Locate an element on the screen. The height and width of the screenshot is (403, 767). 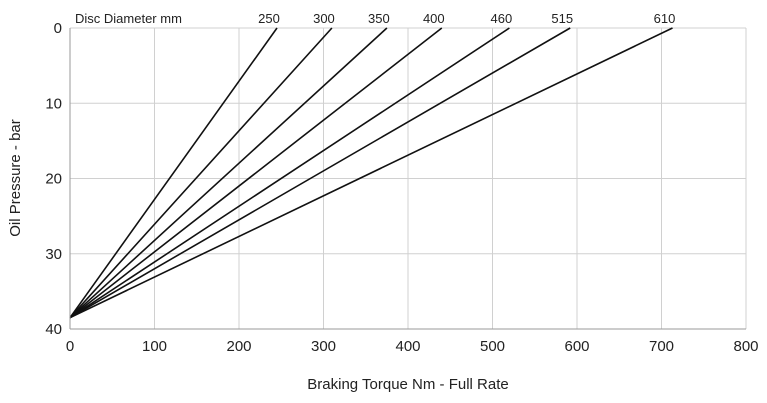
label-layer: 250 300 350 400 460 515 610 is located at coordinates (466, 18).